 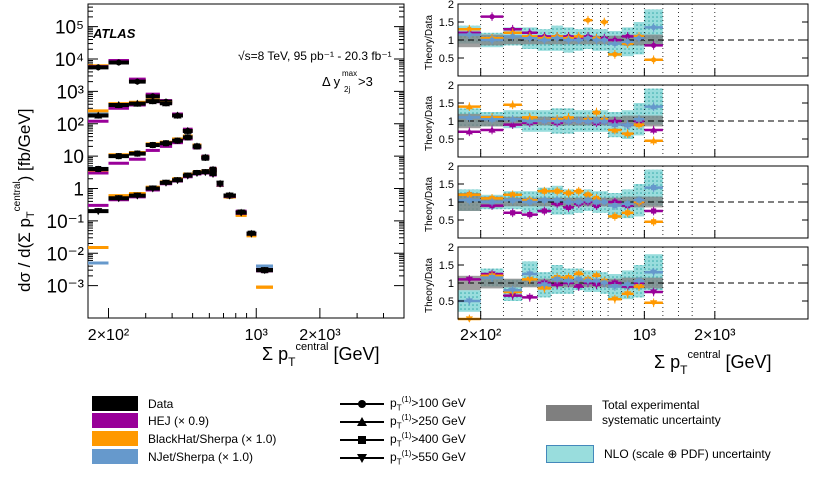 I want to click on main-data-marks, so click(x=180, y=173).